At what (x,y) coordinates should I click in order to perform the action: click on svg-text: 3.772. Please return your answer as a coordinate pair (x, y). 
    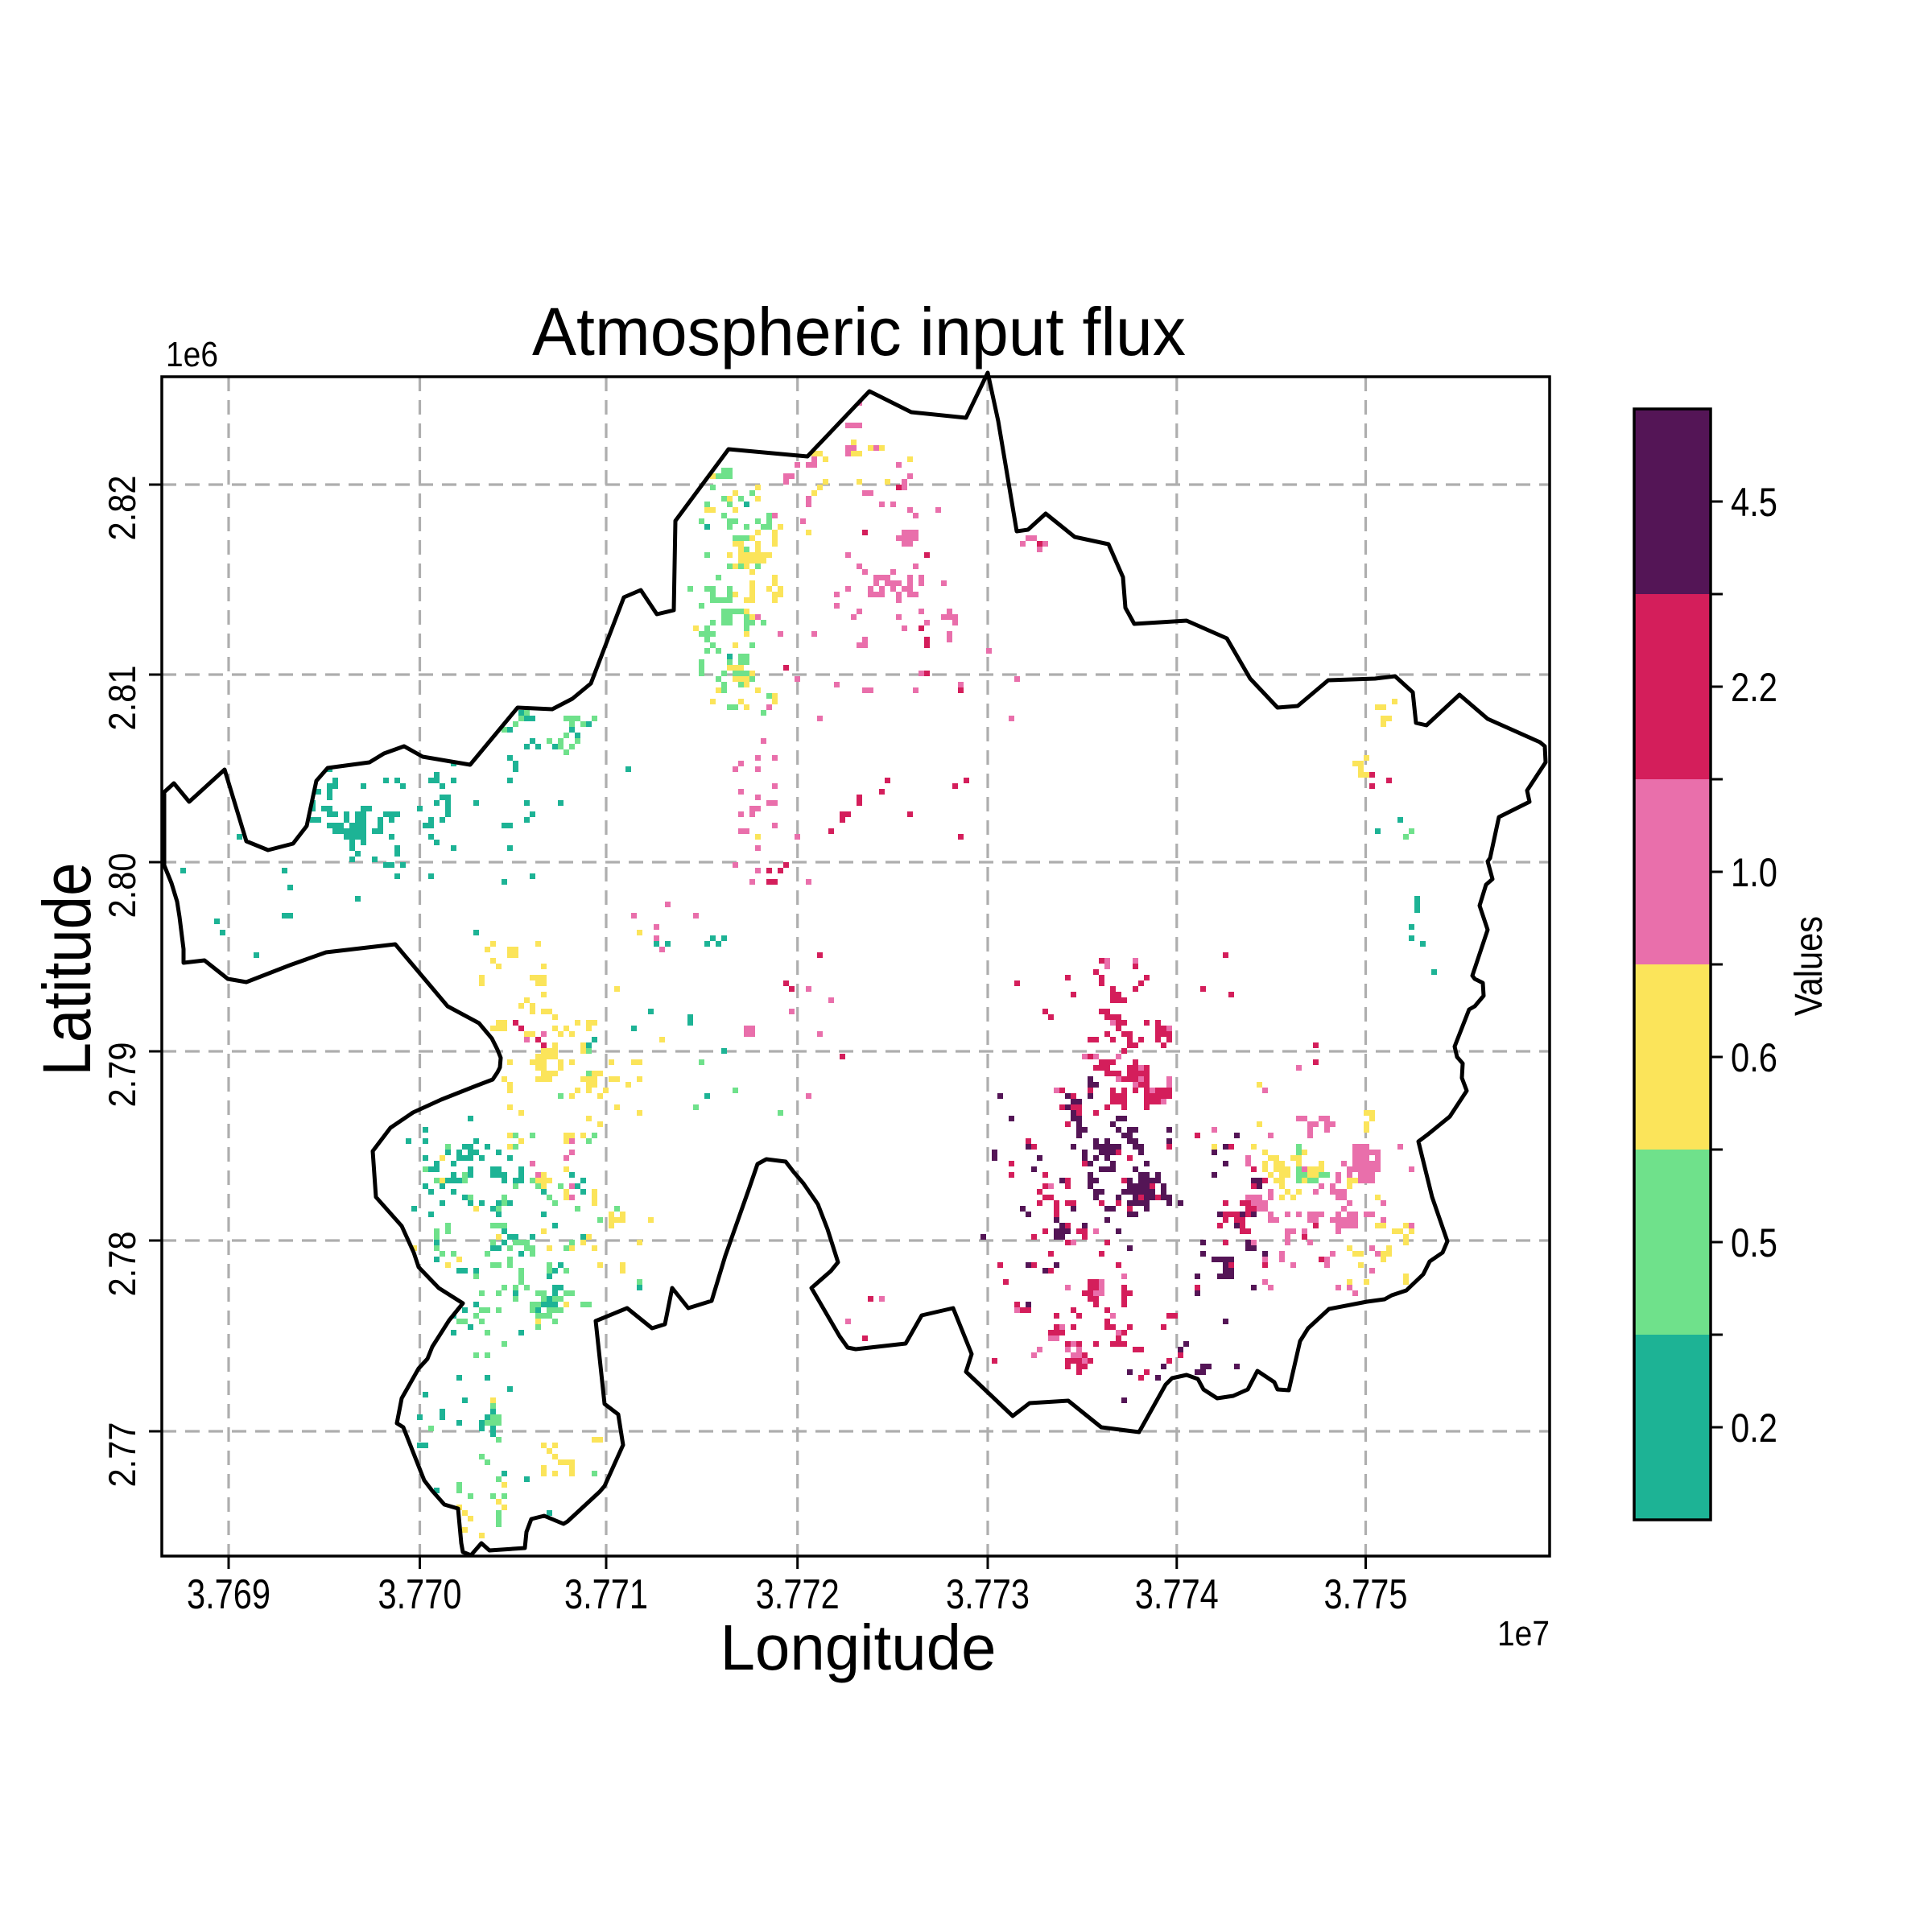
    Looking at the image, I should click on (798, 1594).